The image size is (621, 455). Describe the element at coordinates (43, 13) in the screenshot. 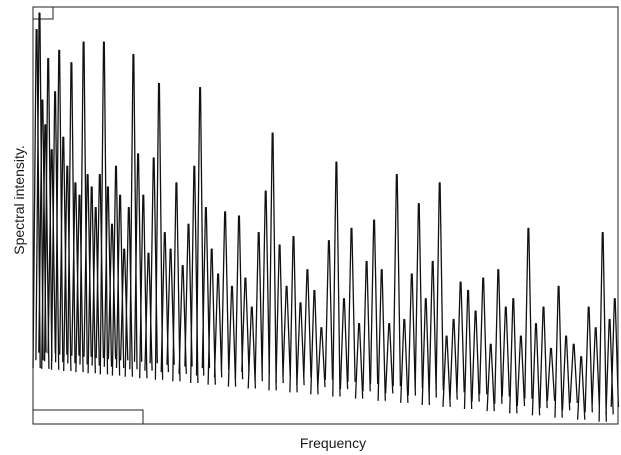

I see `inset-marker-top-left` at that location.